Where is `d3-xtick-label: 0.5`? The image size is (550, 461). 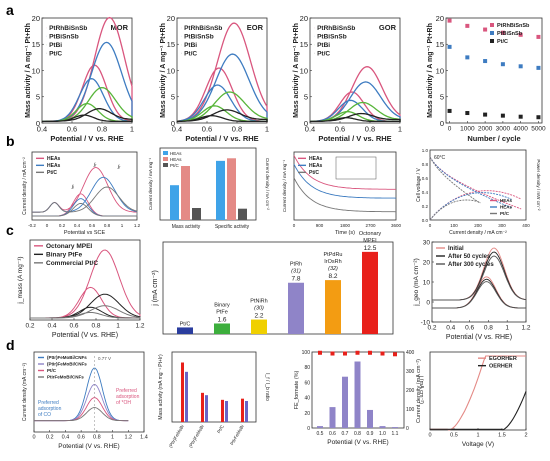
d3-xtick-label: 0.5 is located at coordinates (320, 434).